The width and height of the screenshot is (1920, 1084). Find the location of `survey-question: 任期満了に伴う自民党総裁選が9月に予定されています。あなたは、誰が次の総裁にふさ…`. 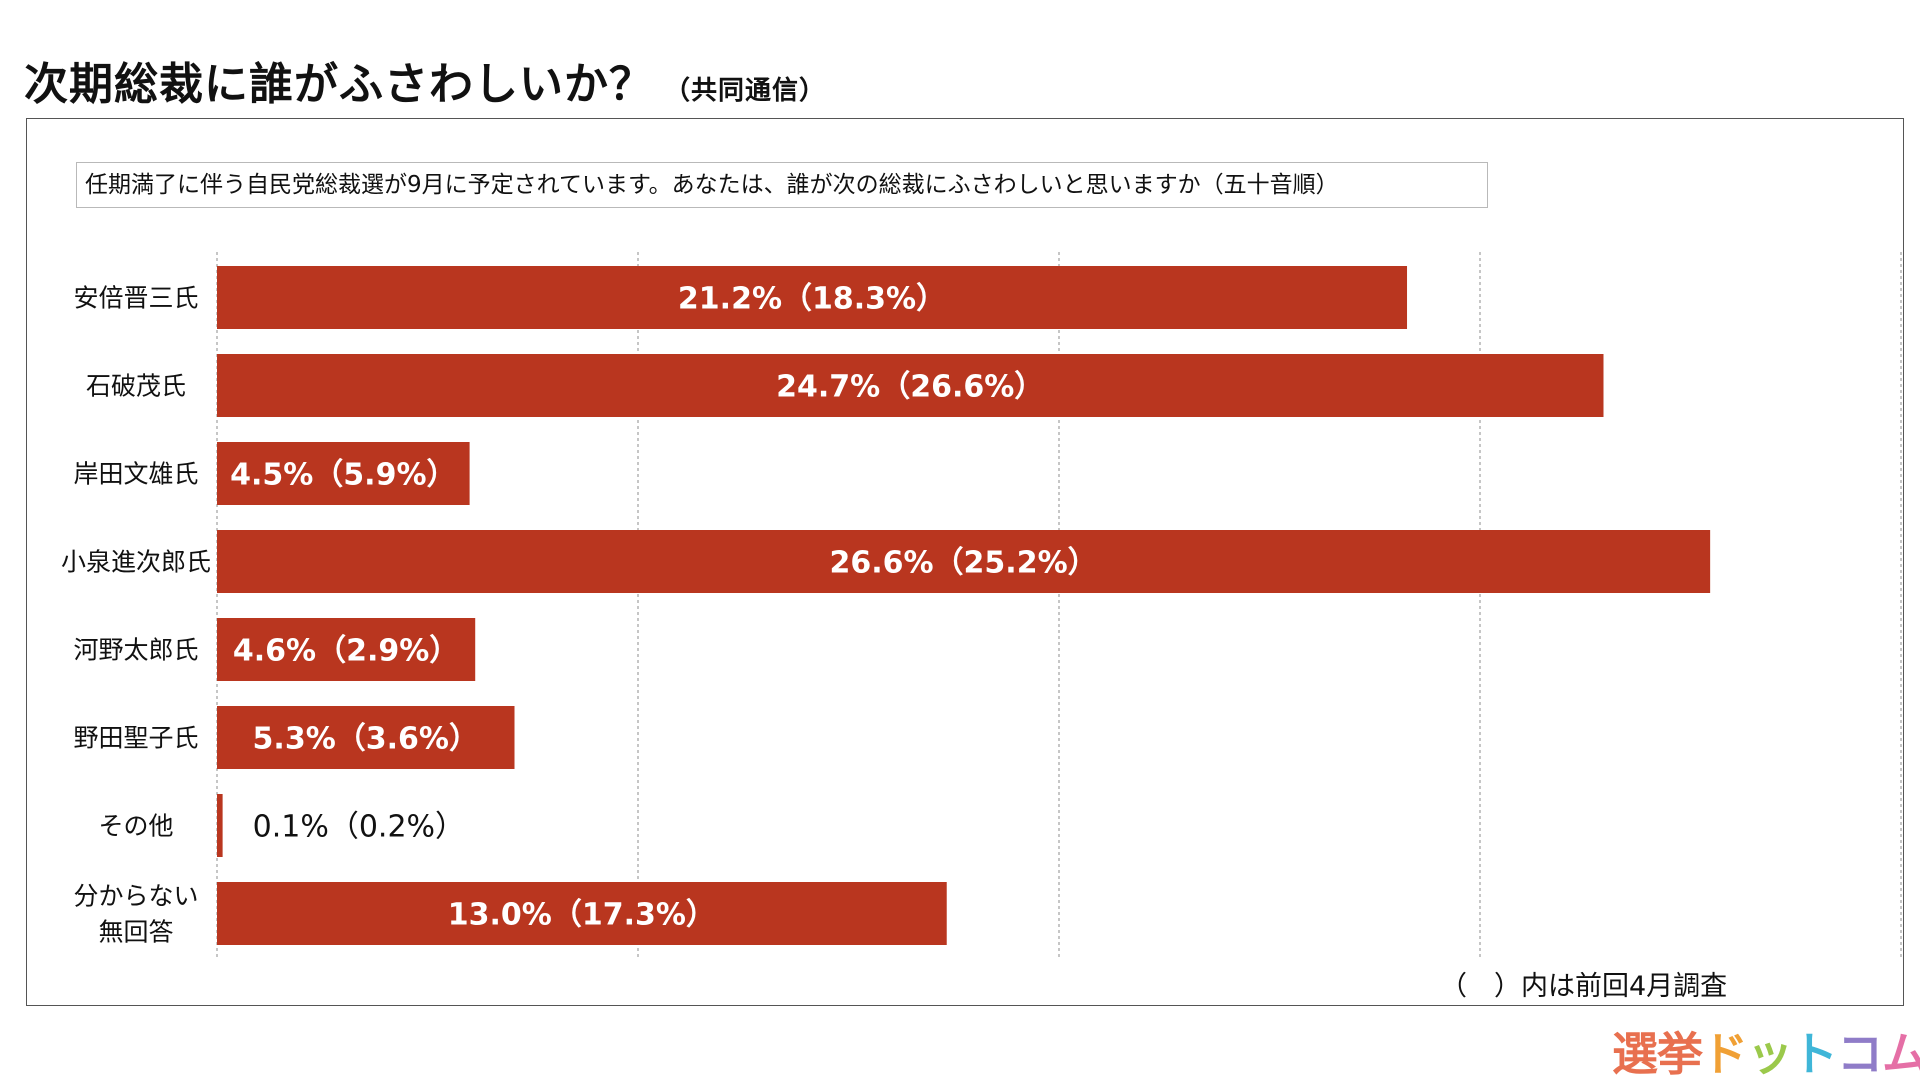

survey-question: 任期満了に伴う自民党総裁選が9月に予定されています。あなたは、誰が次の総裁にふさ… is located at coordinates (782, 185).